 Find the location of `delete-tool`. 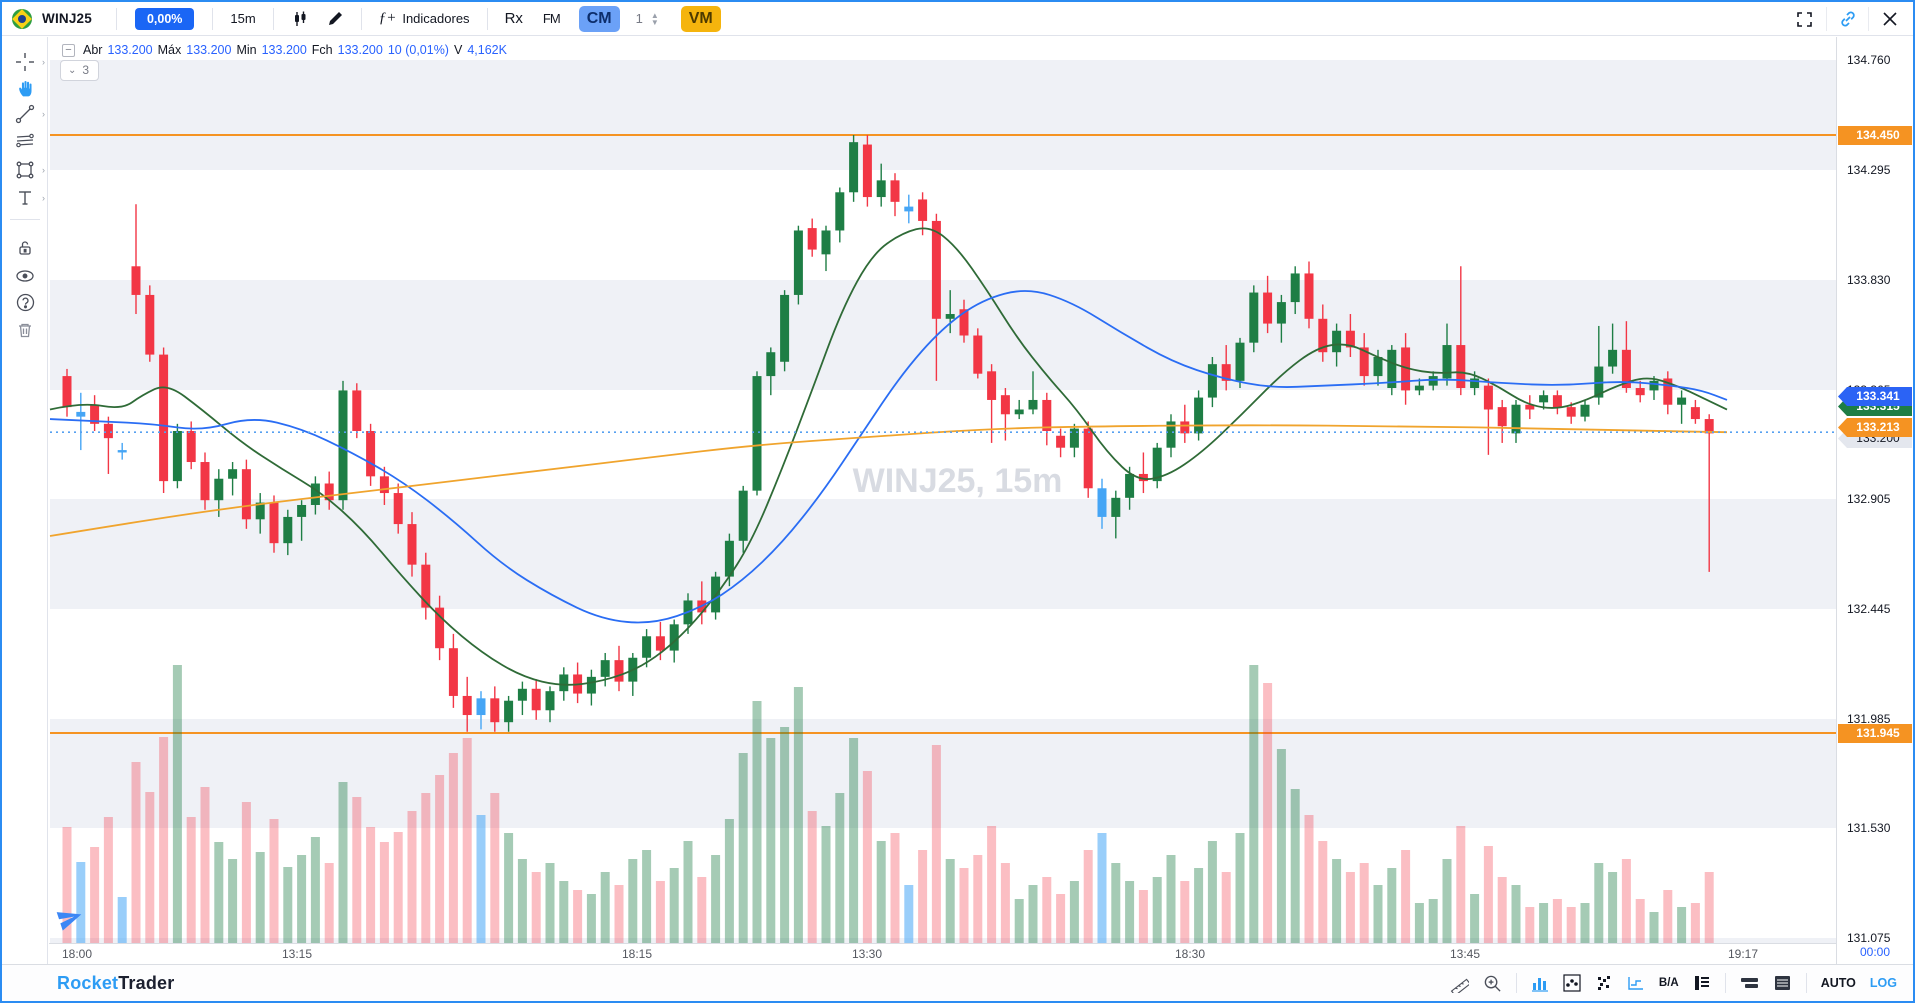

delete-tool is located at coordinates (25, 330).